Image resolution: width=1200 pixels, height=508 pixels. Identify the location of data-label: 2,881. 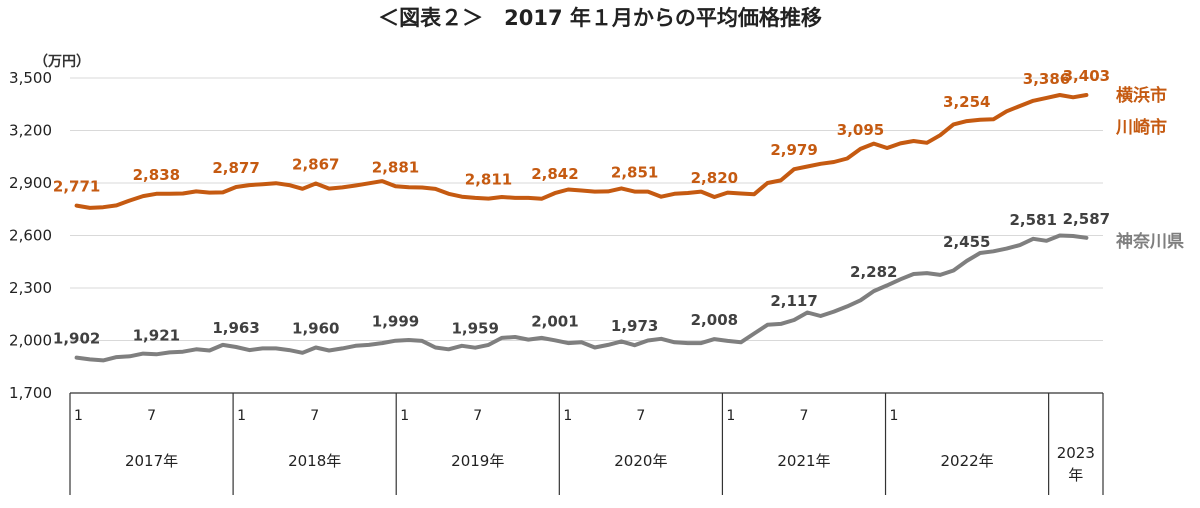
(395, 167).